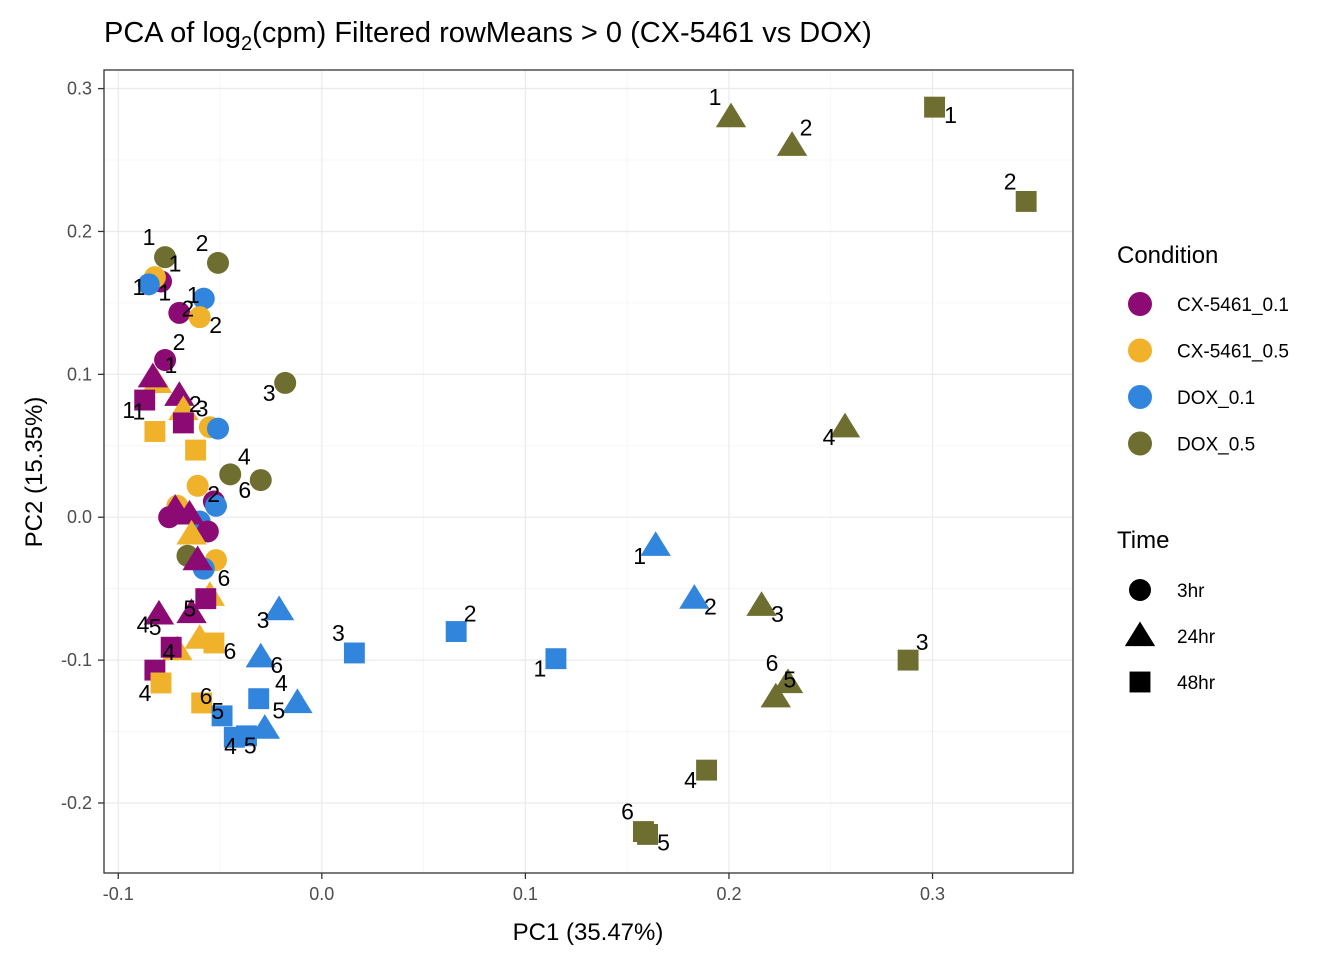 This screenshot has width=1344, height=960. What do you see at coordinates (1196, 637) in the screenshot?
I see `legend-time-label: 24hr` at bounding box center [1196, 637].